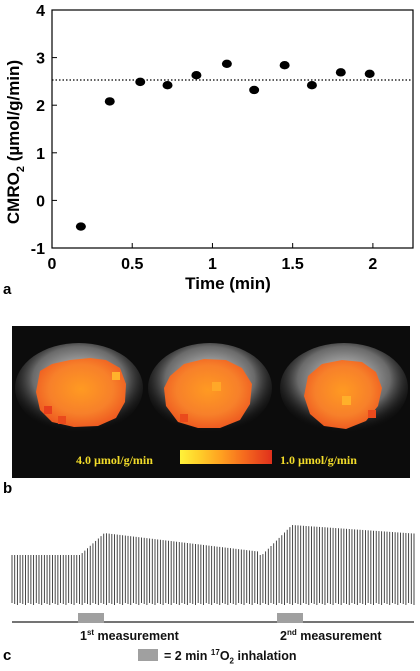 This screenshot has height=671, width=420. Describe the element at coordinates (40, 59) in the screenshot. I see `y-tick-label: 3` at that location.